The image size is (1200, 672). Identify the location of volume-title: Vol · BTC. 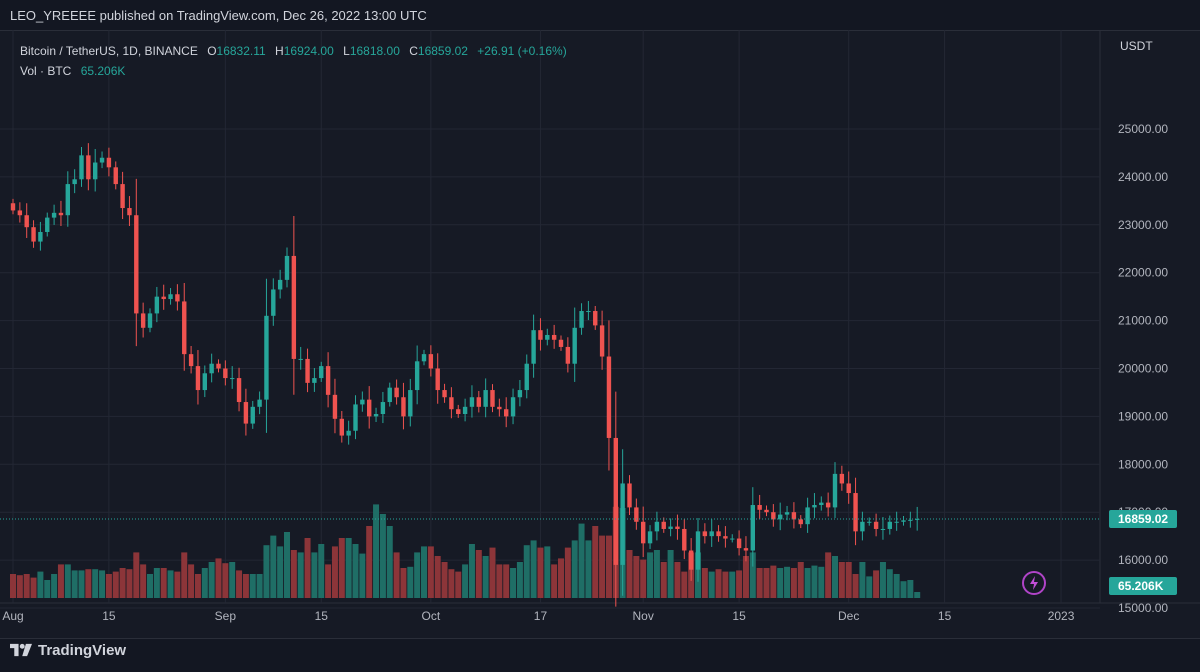
(46, 71).